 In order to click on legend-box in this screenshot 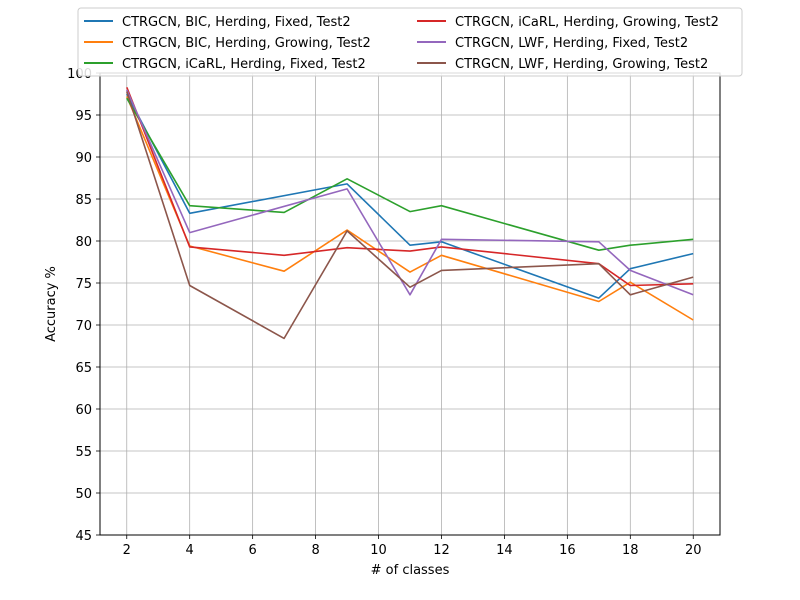, I will do `click(410, 42)`.